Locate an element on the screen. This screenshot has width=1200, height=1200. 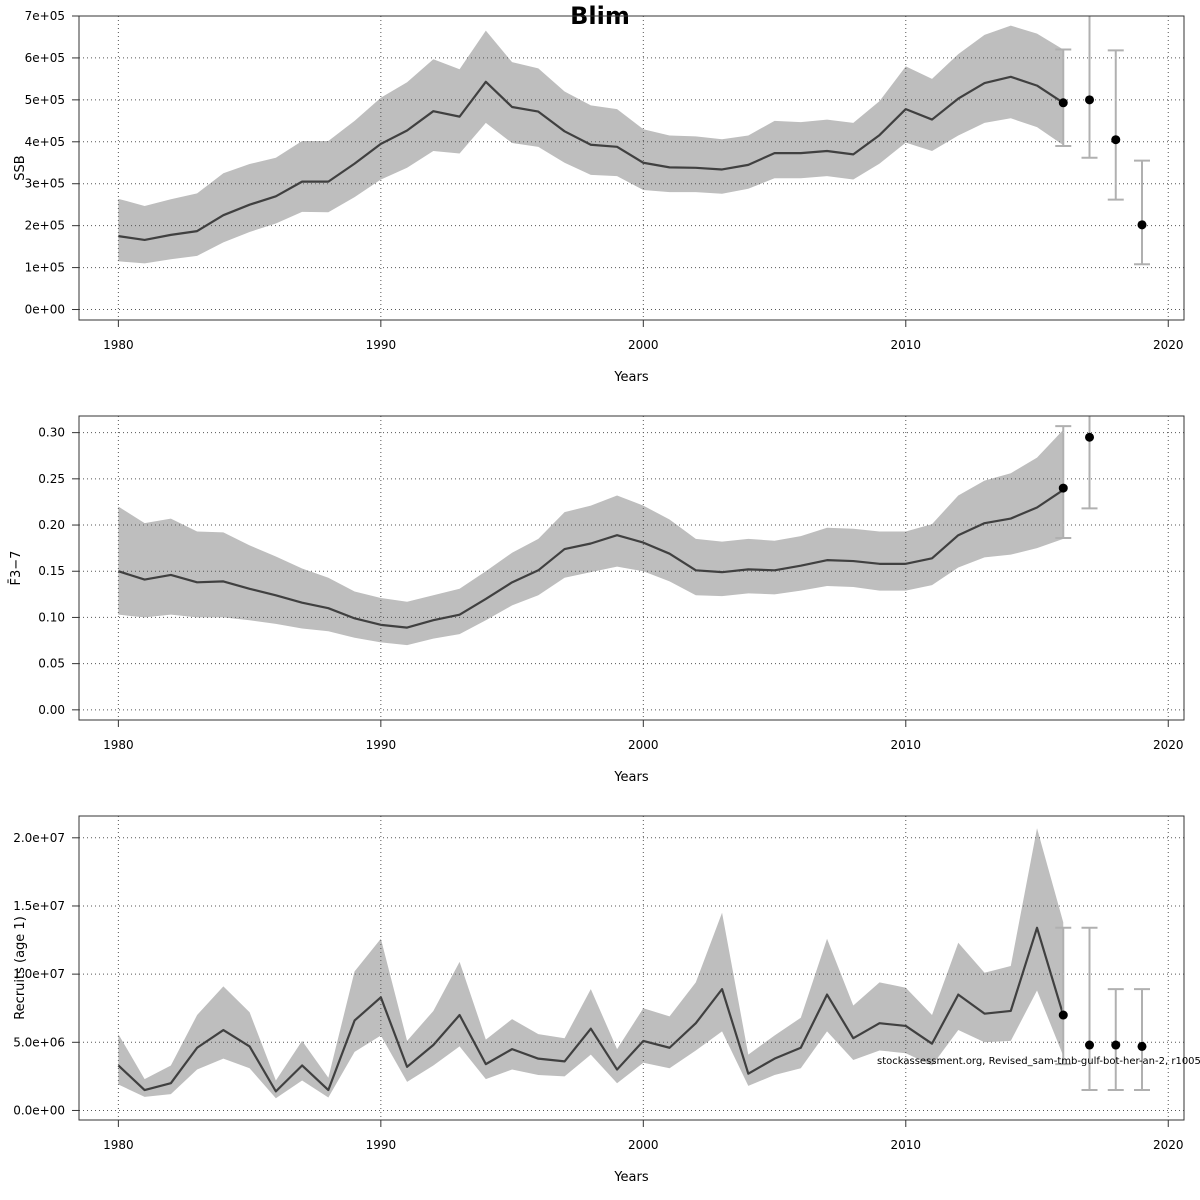
y-tick-label: 0e+00 is located at coordinates (45, 310).